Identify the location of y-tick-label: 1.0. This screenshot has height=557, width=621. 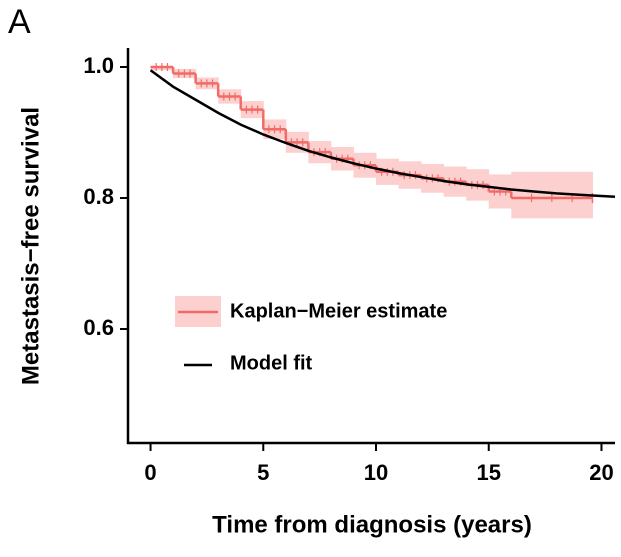
(98, 65).